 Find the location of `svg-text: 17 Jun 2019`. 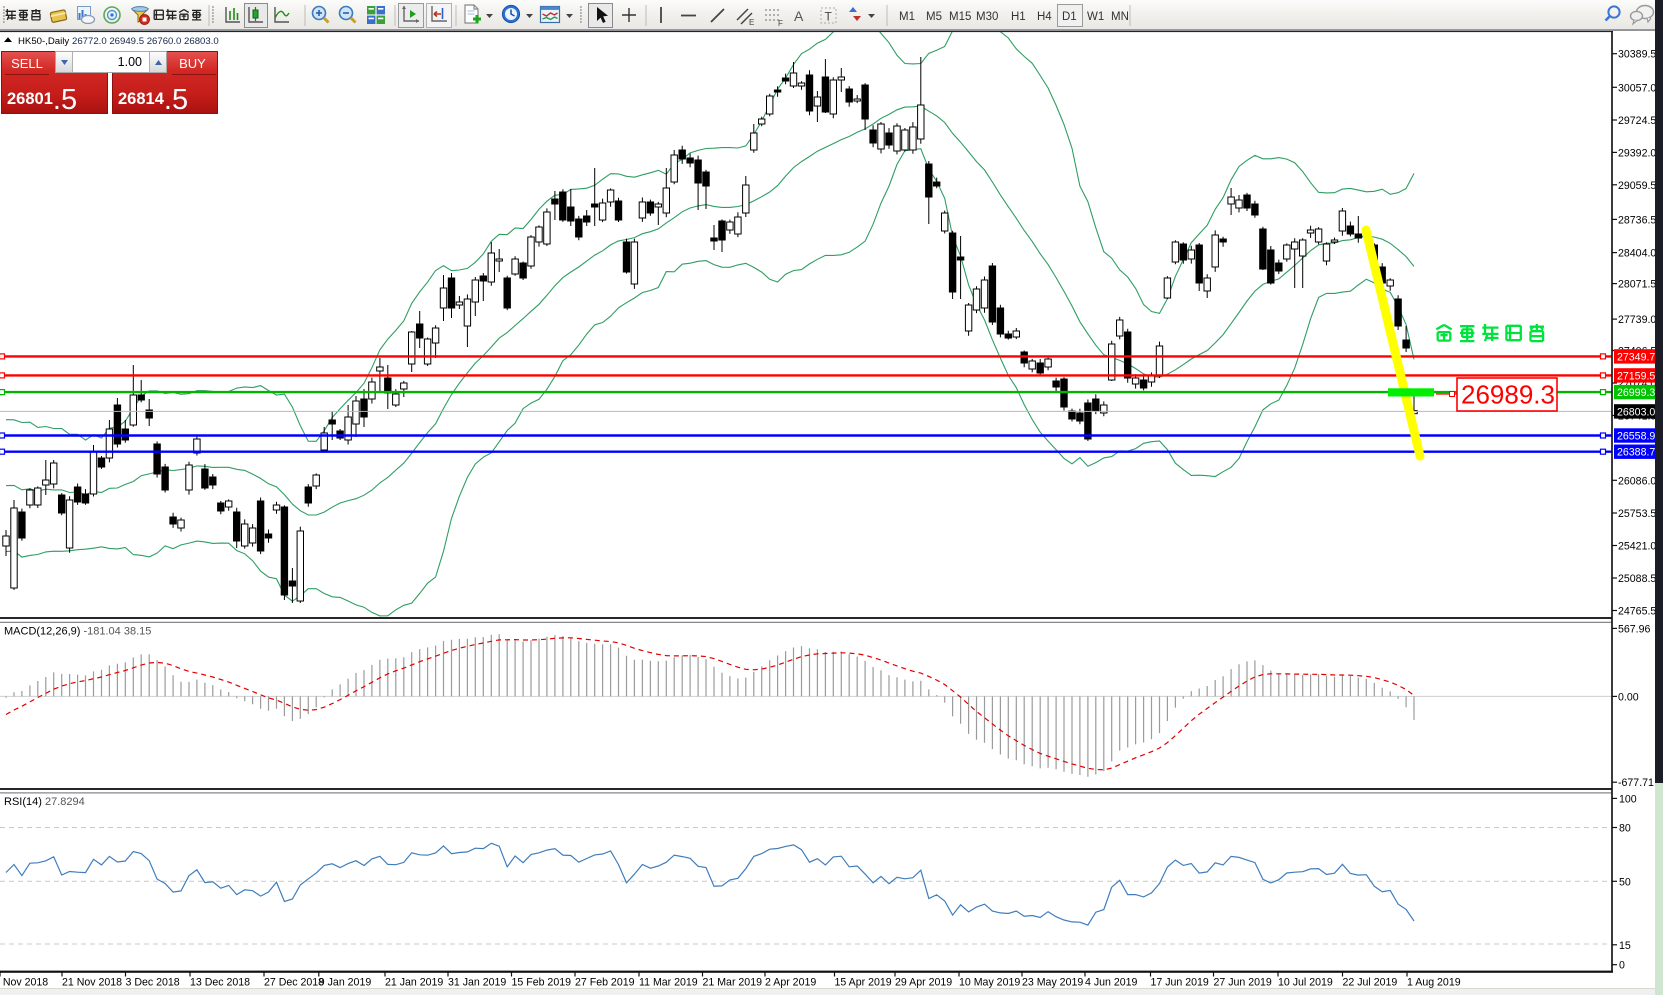

svg-text: 17 Jun 2019 is located at coordinates (1180, 983).